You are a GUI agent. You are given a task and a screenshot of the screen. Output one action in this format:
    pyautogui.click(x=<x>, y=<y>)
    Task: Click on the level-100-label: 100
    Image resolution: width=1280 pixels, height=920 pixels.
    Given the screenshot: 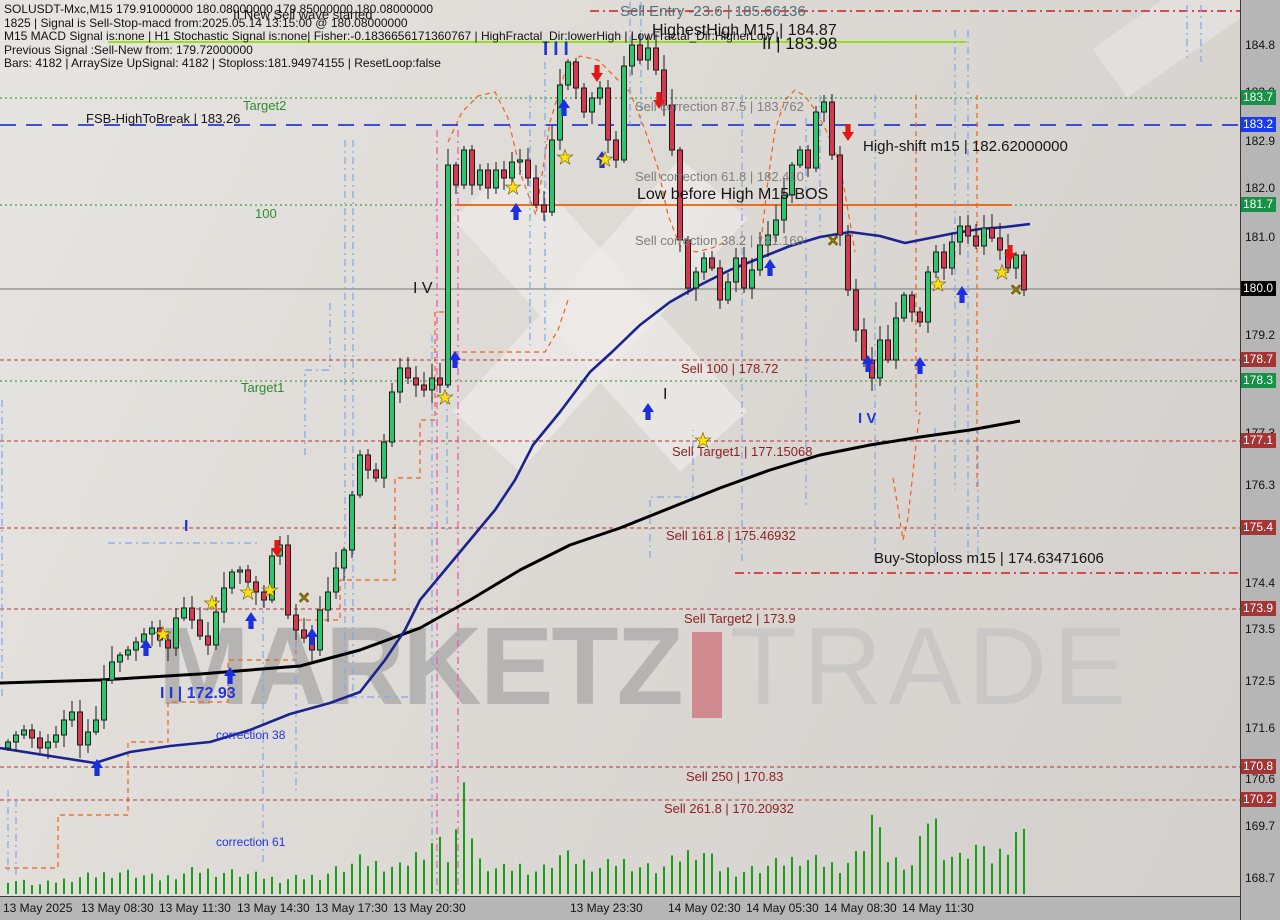 What is the action you would take?
    pyautogui.click(x=266, y=213)
    